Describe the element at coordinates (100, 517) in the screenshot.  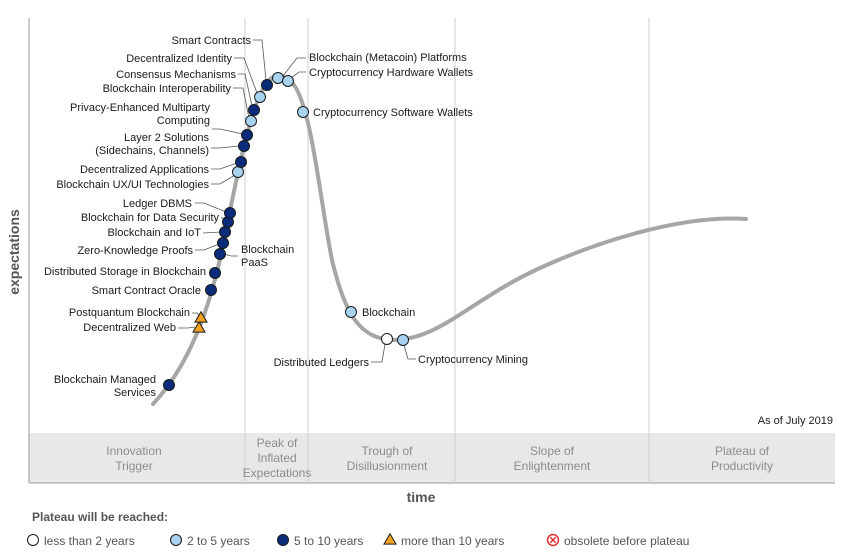
I see `legend-title: Plateau will be reached:` at that location.